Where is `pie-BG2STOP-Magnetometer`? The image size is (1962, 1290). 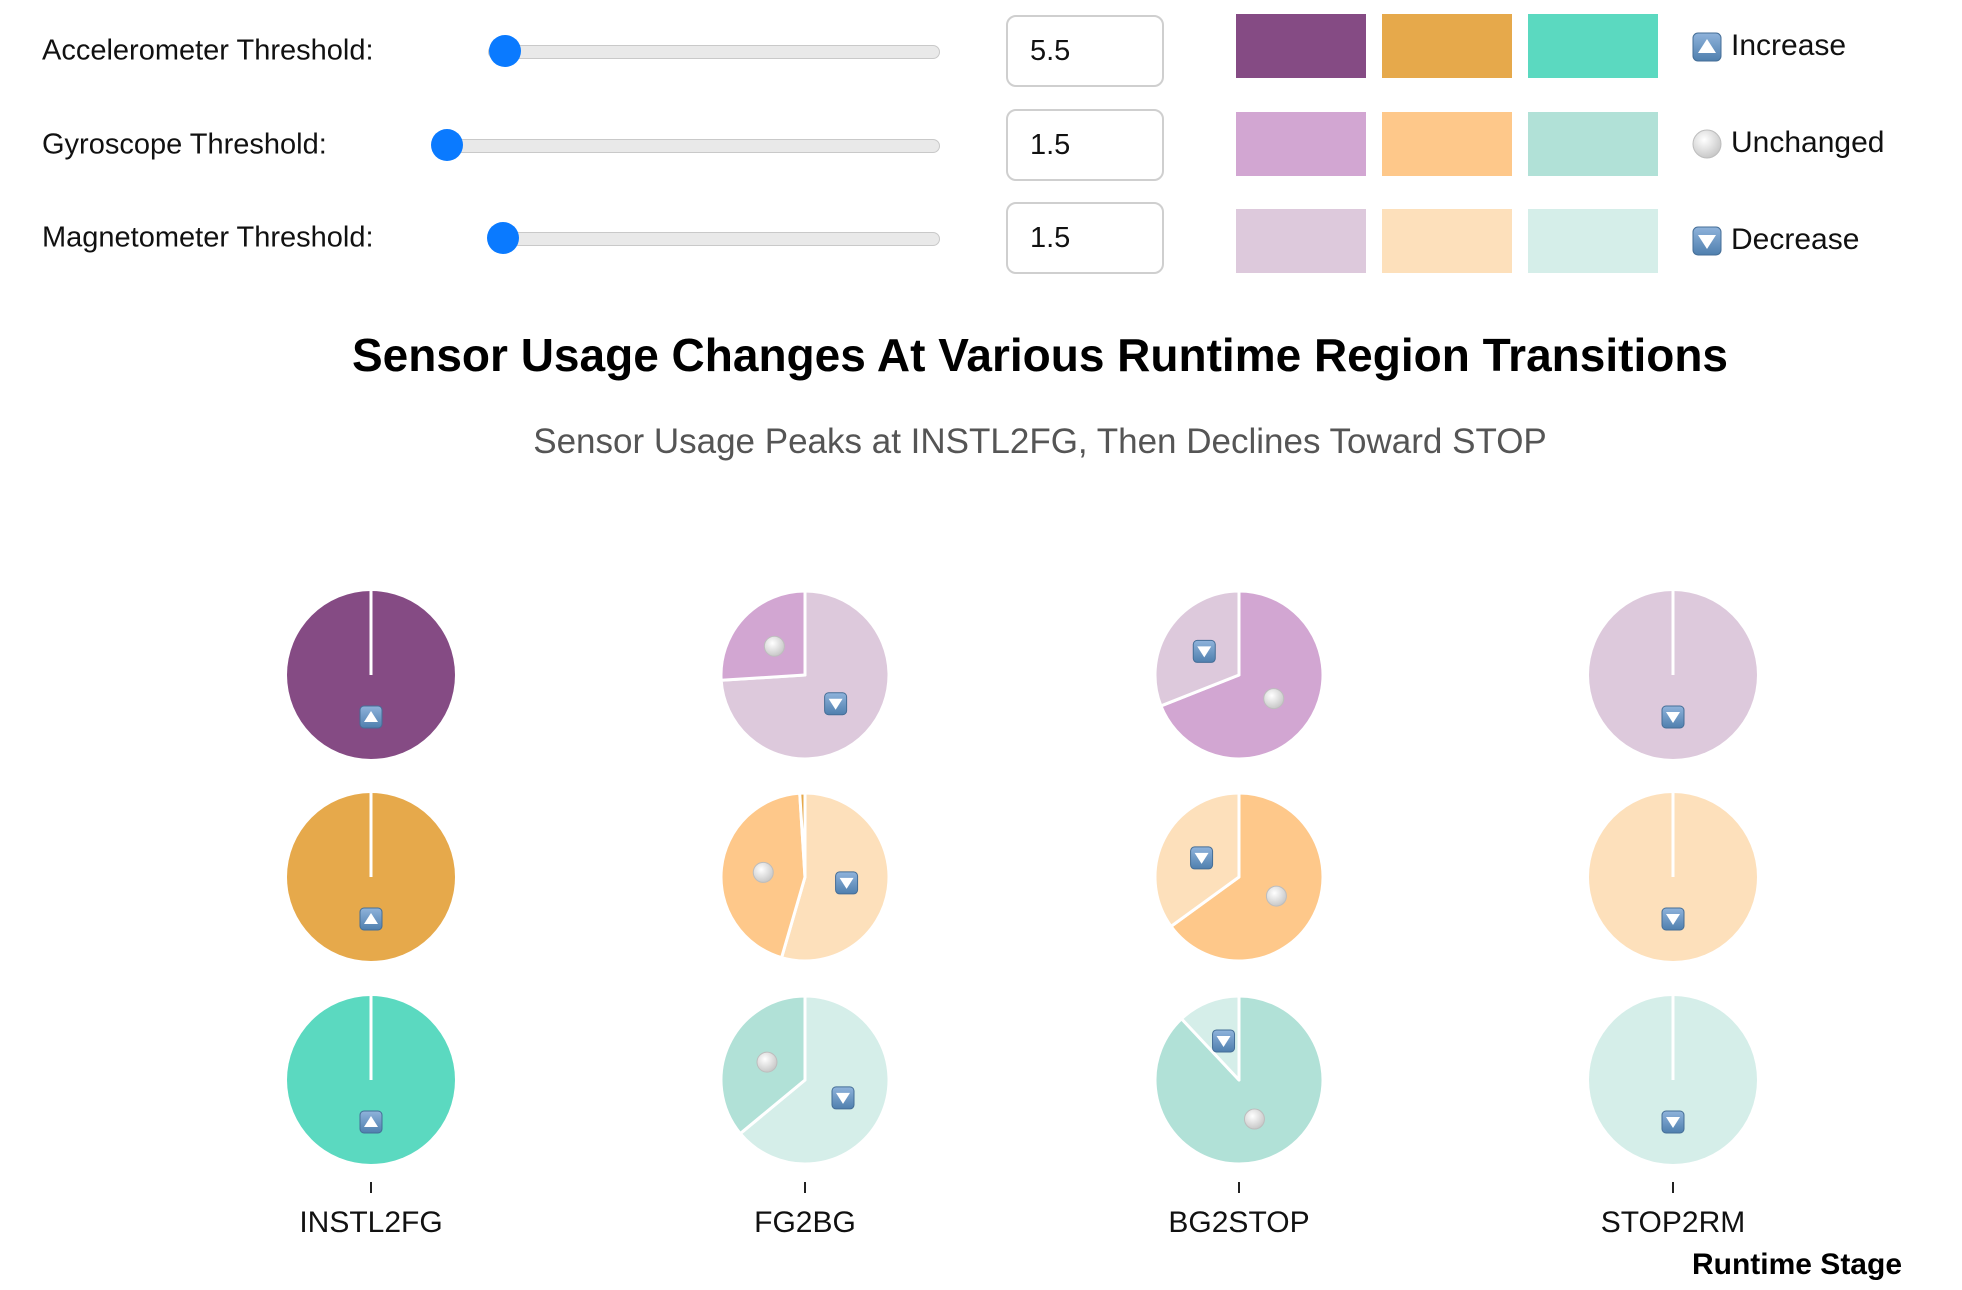 pie-BG2STOP-Magnetometer is located at coordinates (1239, 1080).